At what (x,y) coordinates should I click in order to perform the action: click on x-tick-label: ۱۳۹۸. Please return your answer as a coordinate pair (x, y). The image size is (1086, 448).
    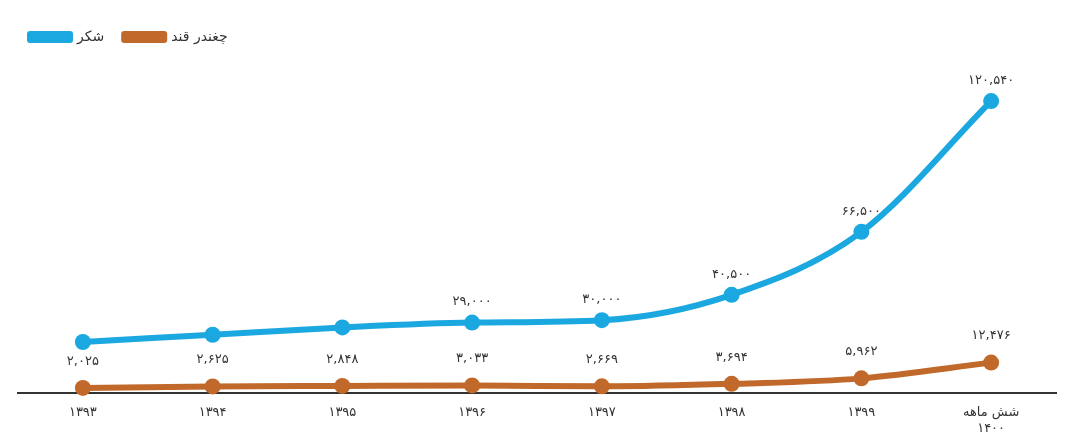
    Looking at the image, I should click on (731, 411).